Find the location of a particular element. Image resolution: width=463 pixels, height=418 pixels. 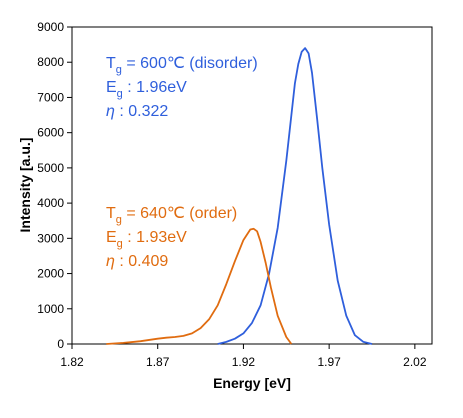

annotation-value: : 0.409 is located at coordinates (141, 261).